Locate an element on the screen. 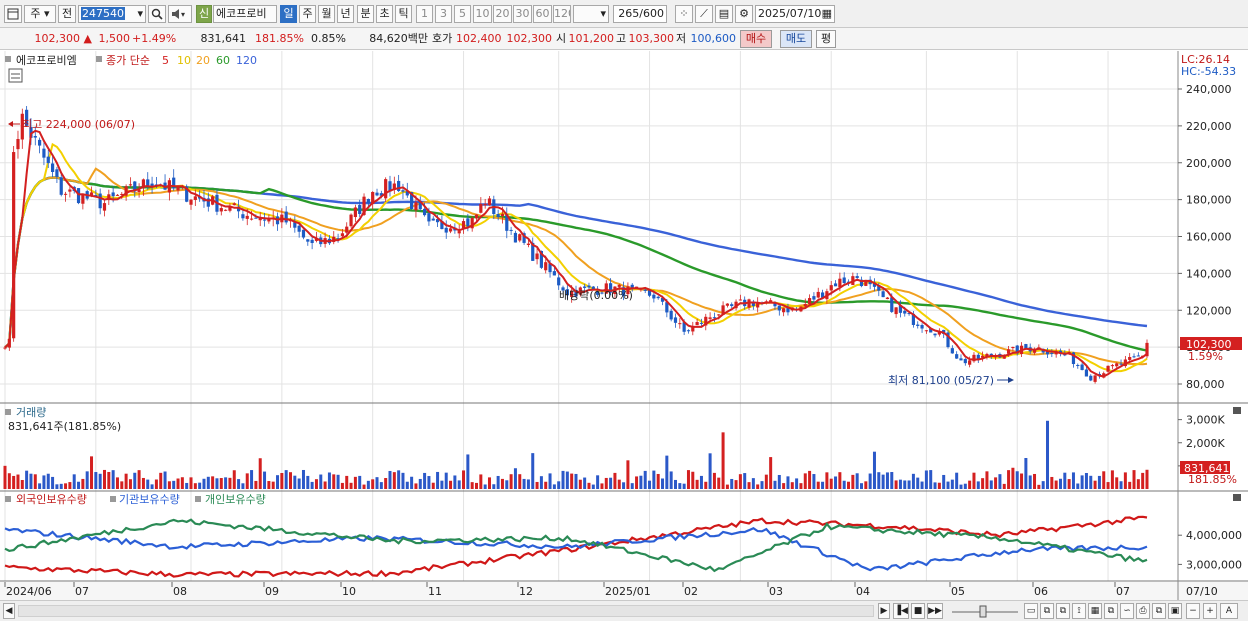 The image size is (1248, 621). layout-icon is located at coordinates (13, 14).